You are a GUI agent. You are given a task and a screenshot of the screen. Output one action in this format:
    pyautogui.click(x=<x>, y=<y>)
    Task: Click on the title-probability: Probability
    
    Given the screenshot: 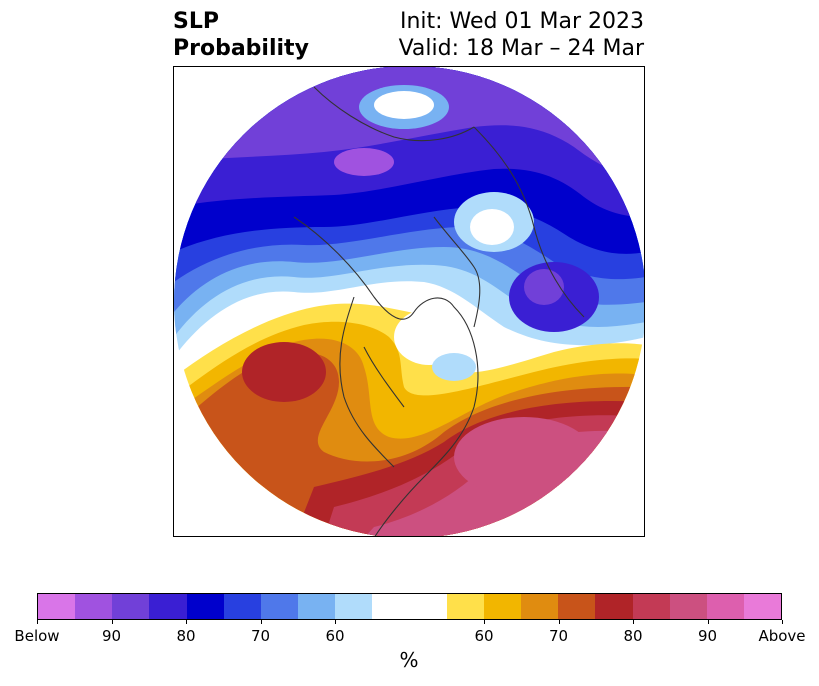 What is the action you would take?
    pyautogui.click(x=241, y=48)
    